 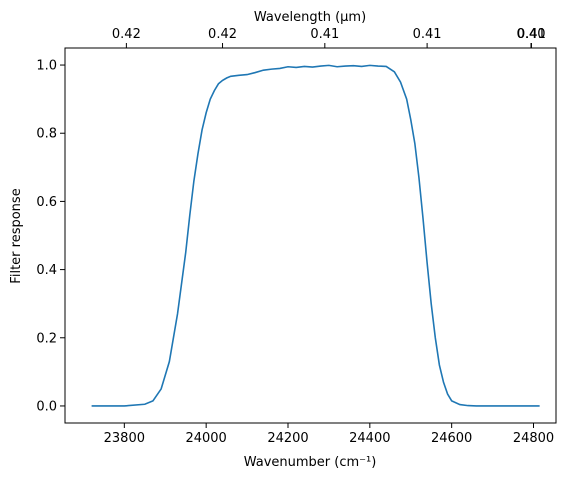 I want to click on top-x-axis: 0.42 0.42 0.41 0.41 0.410.40, so click(x=329, y=37).